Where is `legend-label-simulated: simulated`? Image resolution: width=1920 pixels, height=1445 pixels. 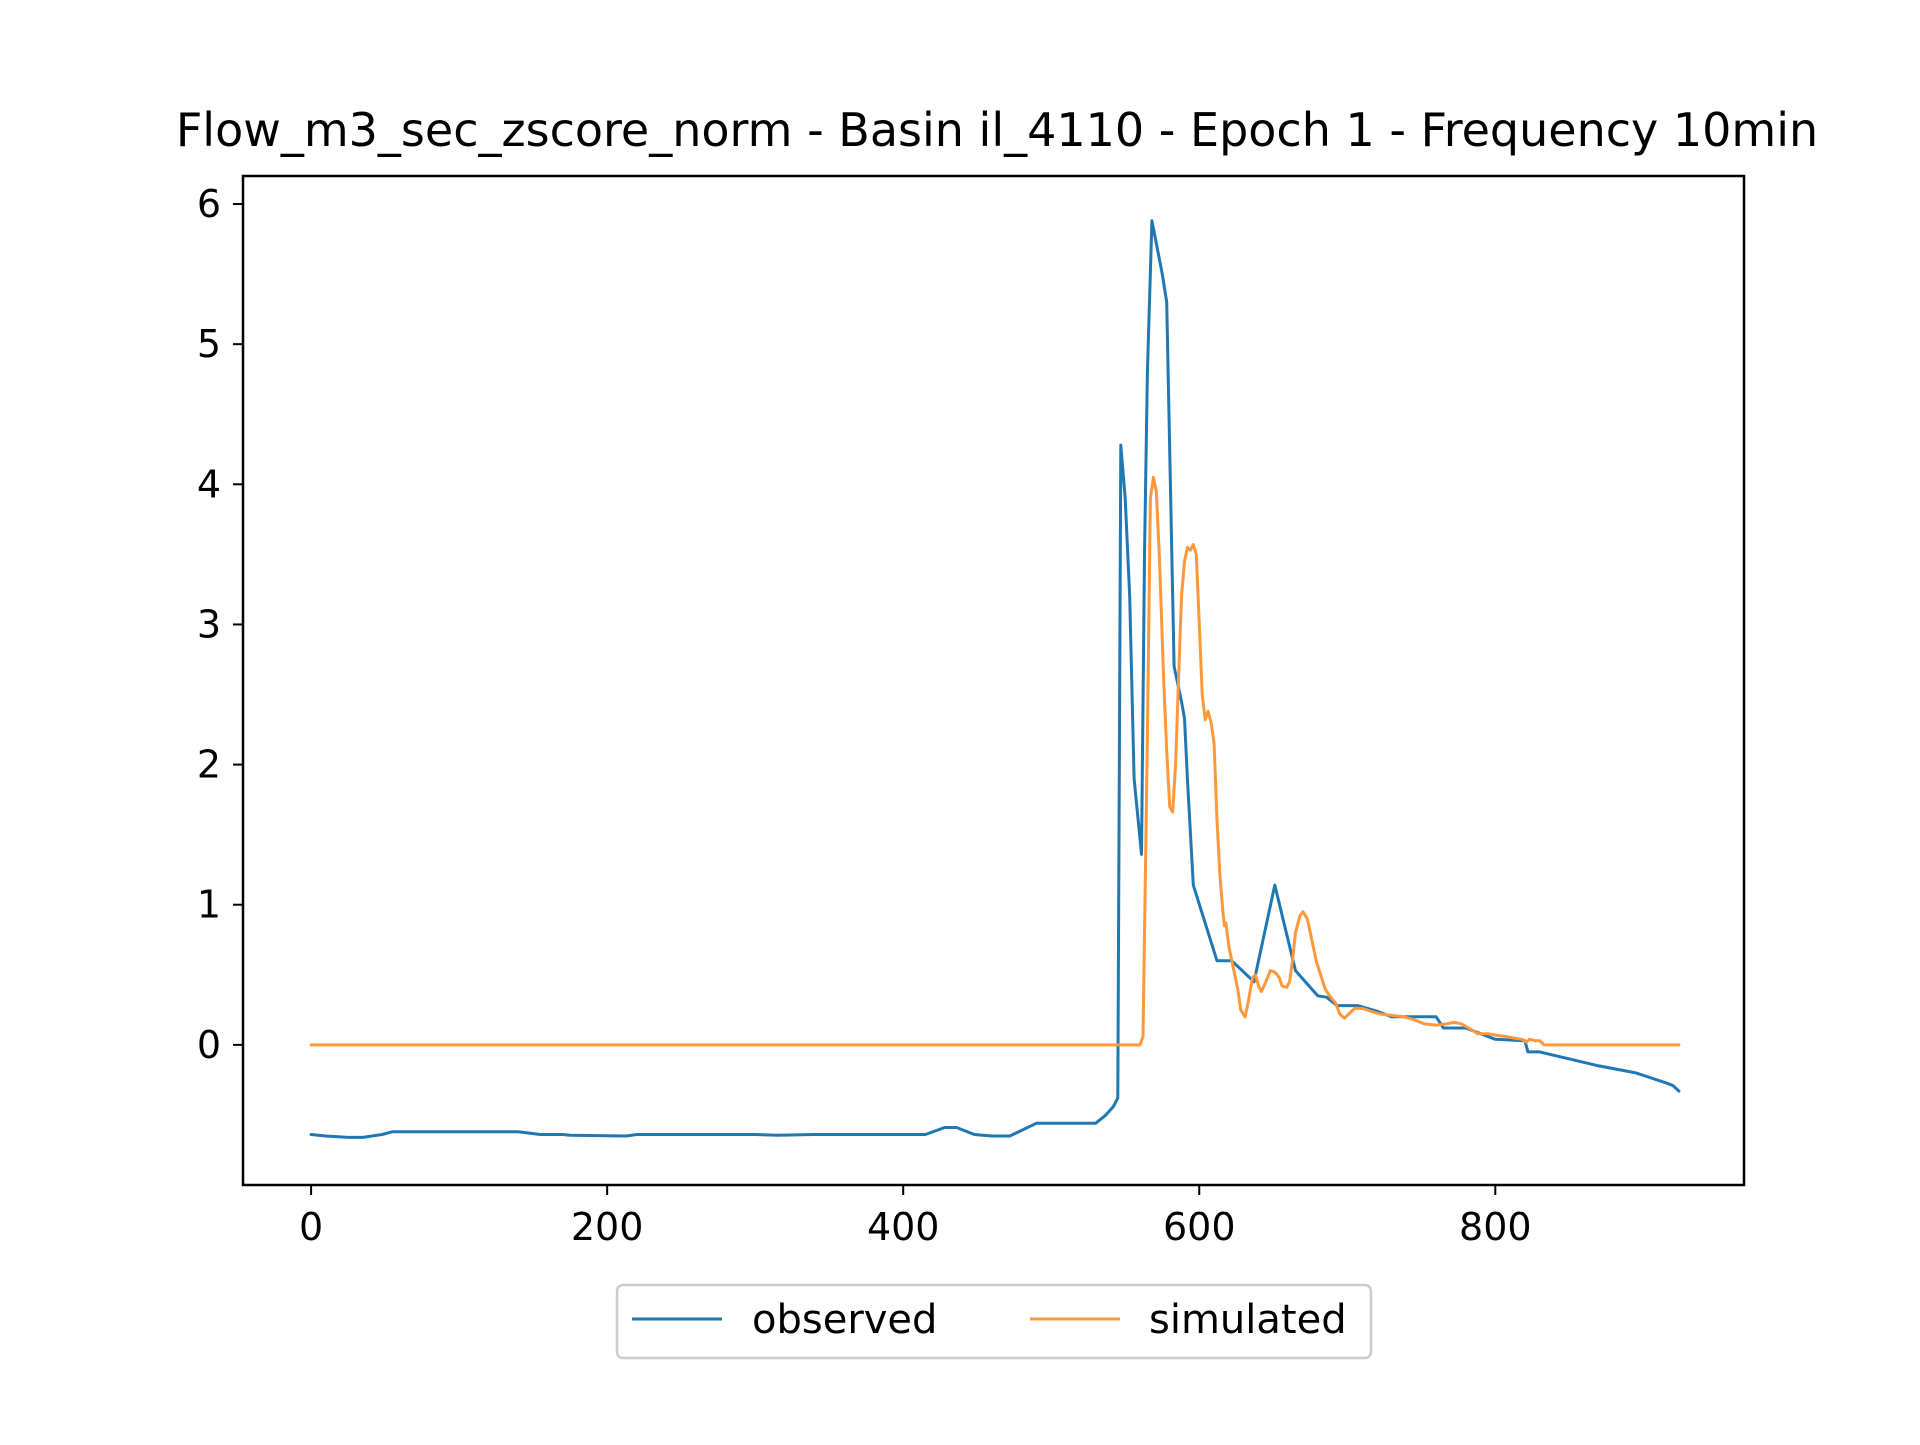 legend-label-simulated: simulated is located at coordinates (1248, 1320).